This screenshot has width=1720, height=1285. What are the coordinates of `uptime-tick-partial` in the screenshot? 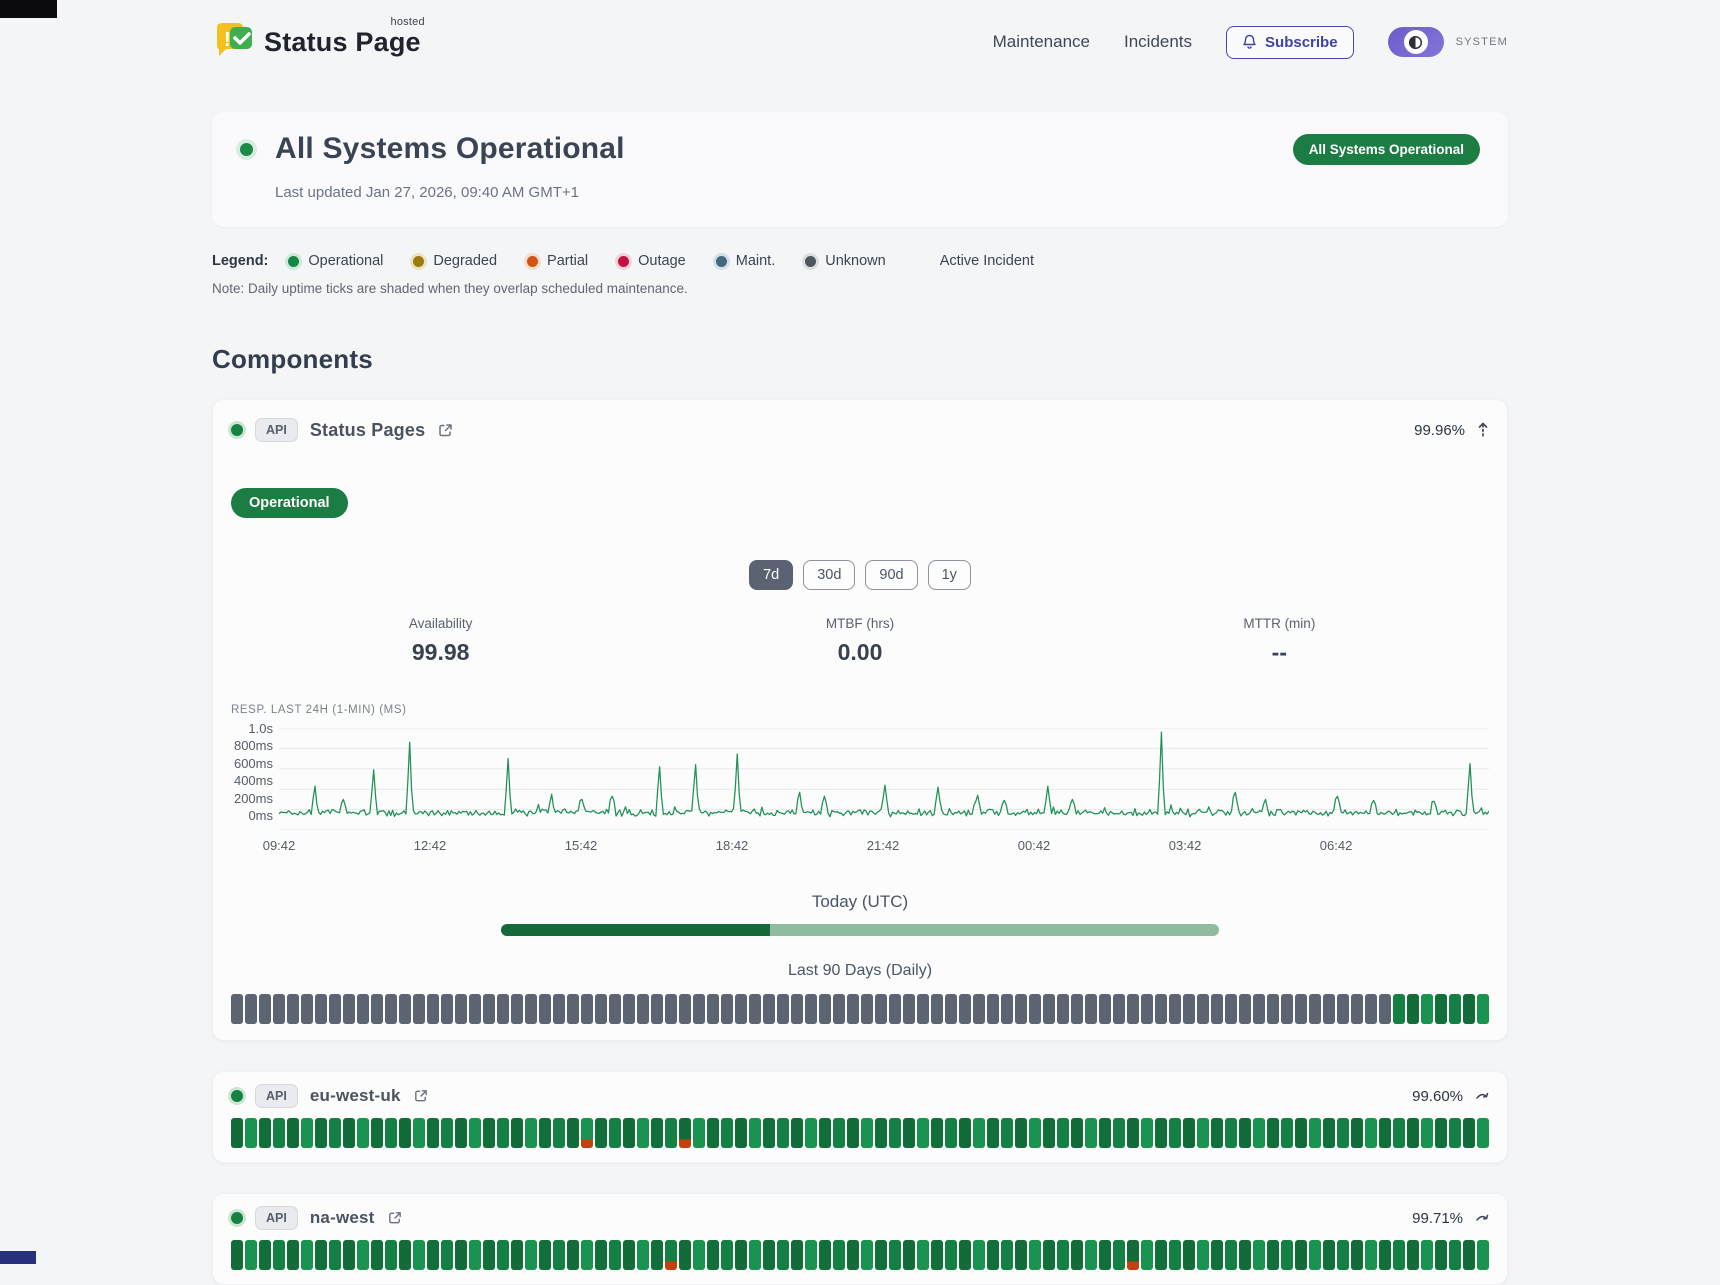 It's located at (685, 1133).